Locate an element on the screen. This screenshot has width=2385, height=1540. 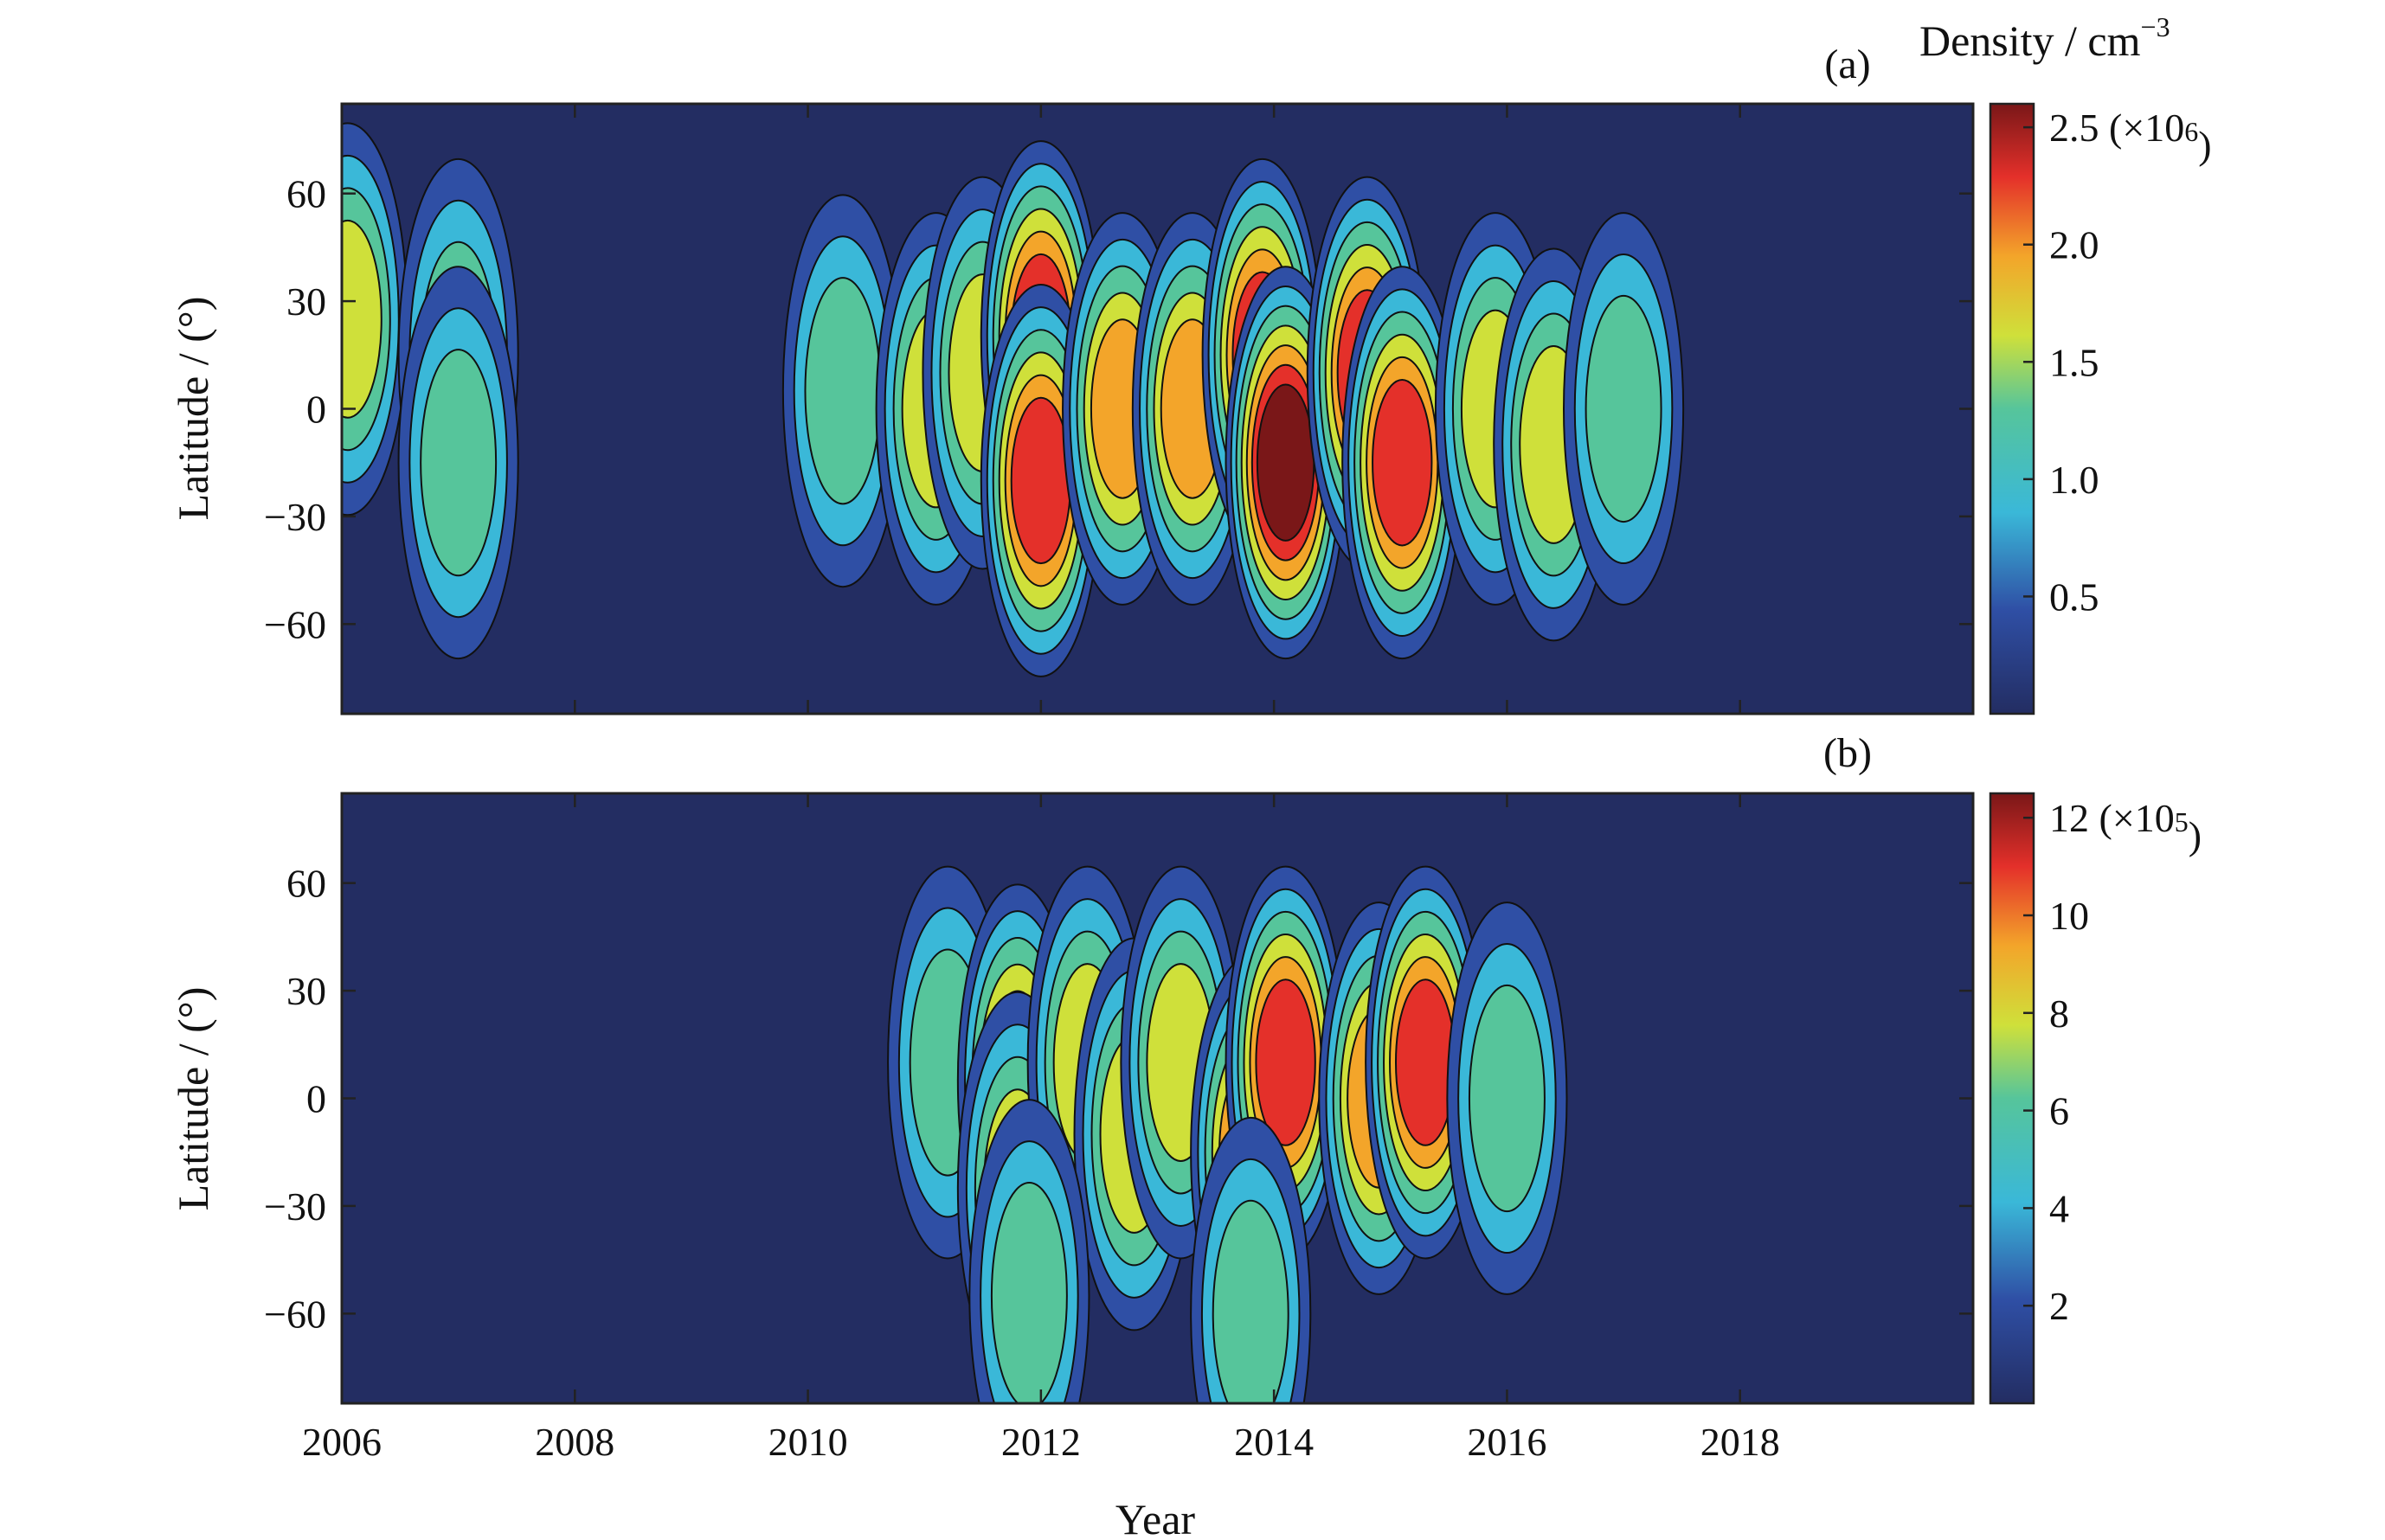
colorbar-a-title-text: Density / cm is located at coordinates (2030, 40).